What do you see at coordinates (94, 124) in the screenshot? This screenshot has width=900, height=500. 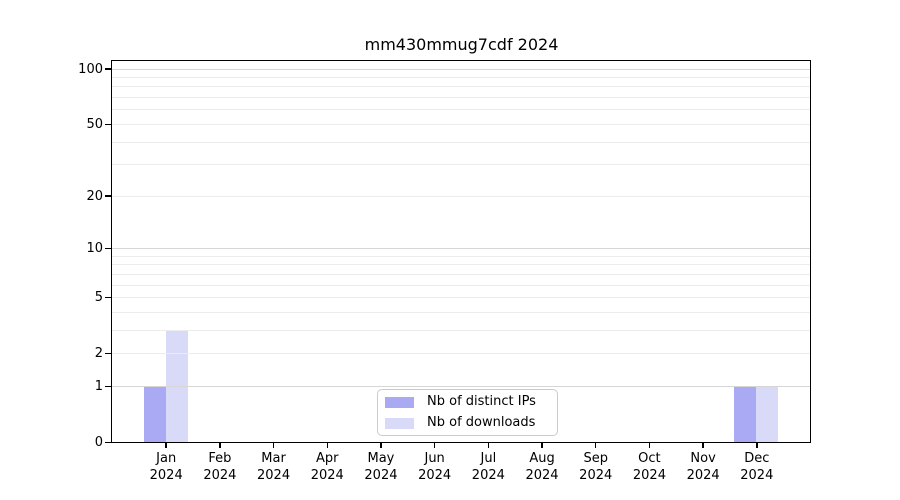 I see `y-axis-tick-label: 50` at bounding box center [94, 124].